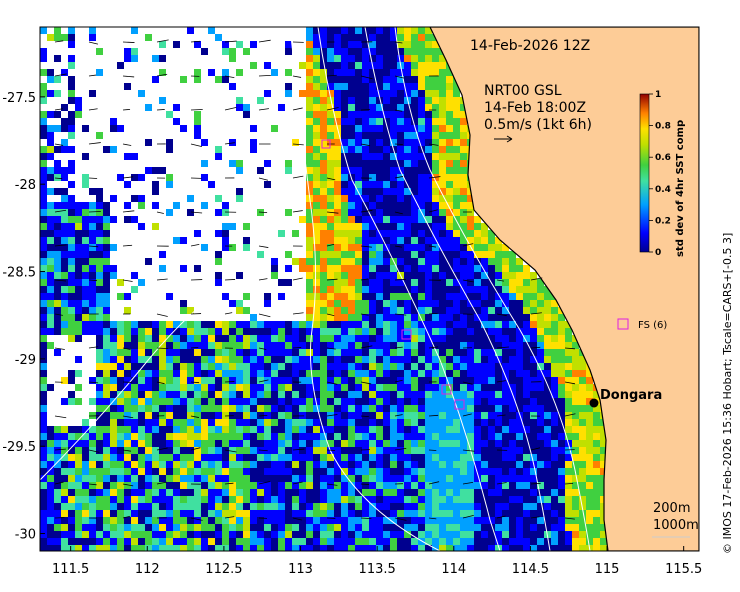  Describe the element at coordinates (683, 569) in the screenshot. I see `x-tick-label: 115.5` at that location.